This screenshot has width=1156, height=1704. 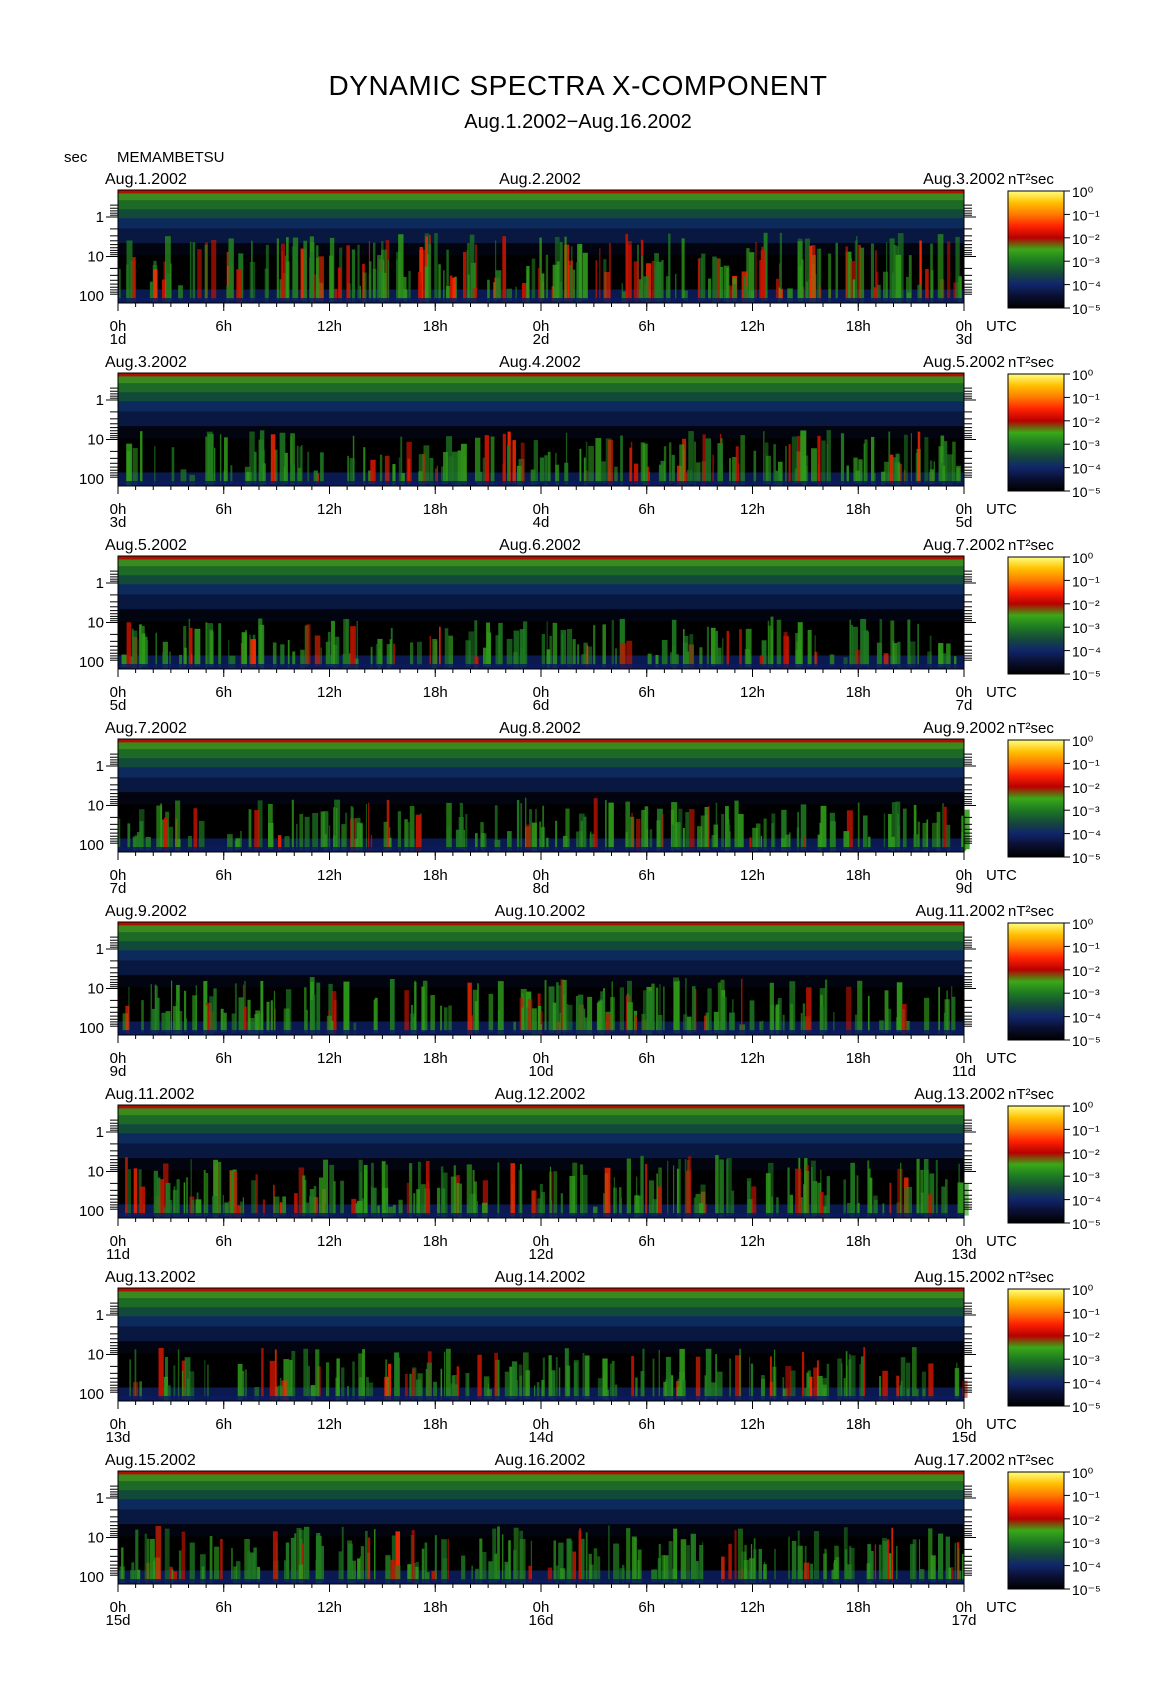 What do you see at coordinates (1086, 1384) in the screenshot?
I see `colorbar-tick-label: 10⁻⁴` at bounding box center [1086, 1384].